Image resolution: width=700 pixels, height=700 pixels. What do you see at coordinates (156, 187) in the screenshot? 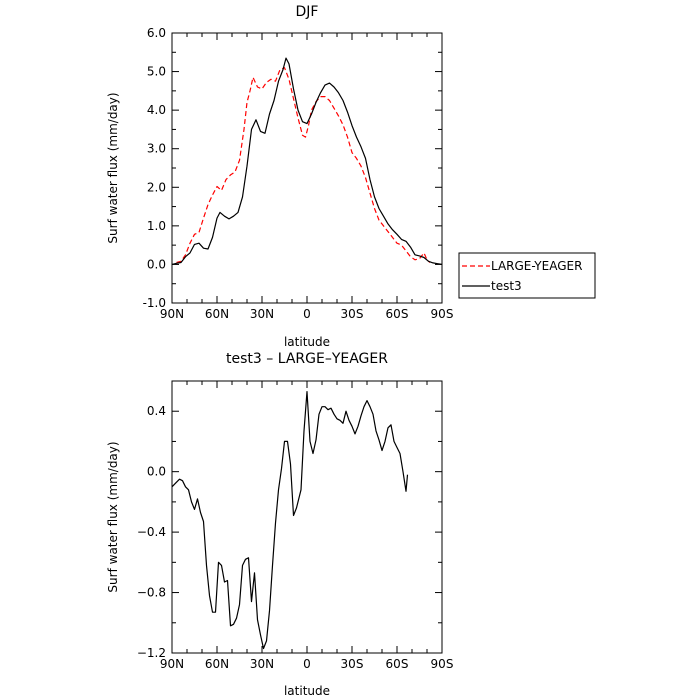
I see `top-y-tick-label: 2.0` at bounding box center [156, 187].